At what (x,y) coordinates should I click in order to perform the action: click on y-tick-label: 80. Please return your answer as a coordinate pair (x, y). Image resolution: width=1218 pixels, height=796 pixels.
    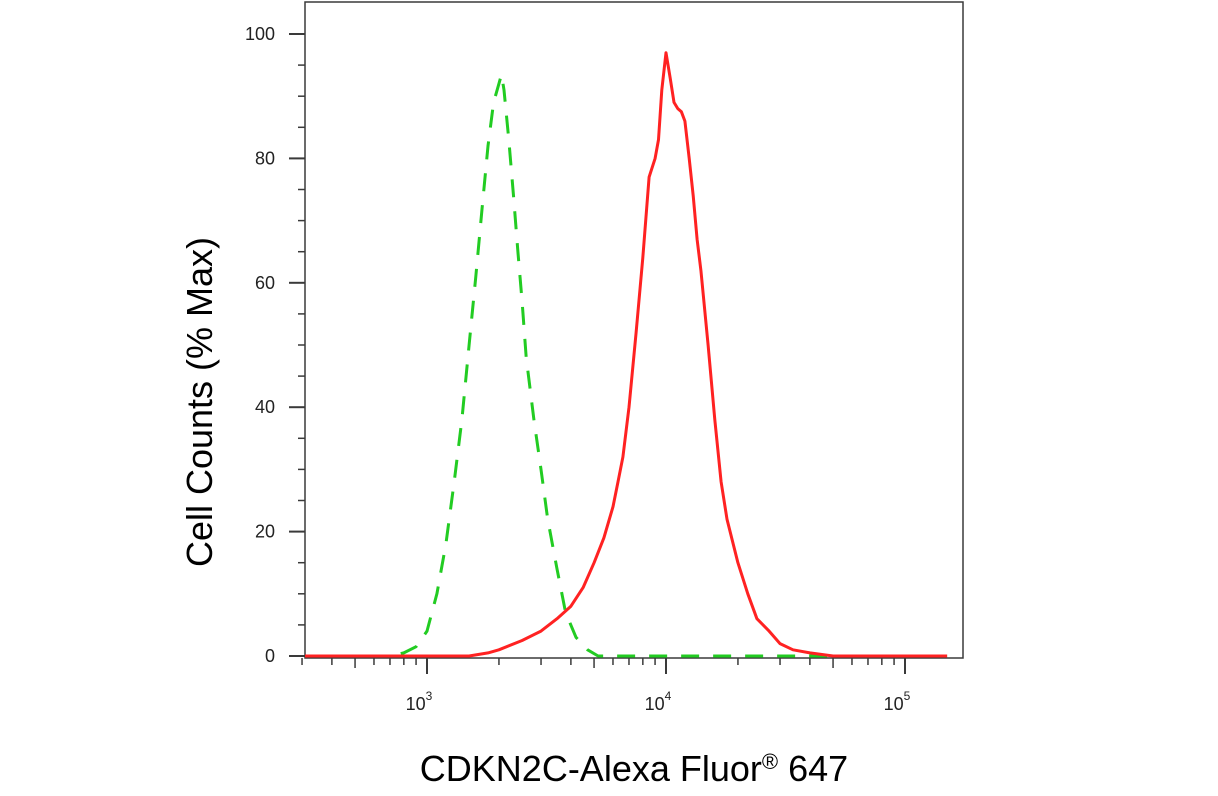
    Looking at the image, I should click on (265, 158).